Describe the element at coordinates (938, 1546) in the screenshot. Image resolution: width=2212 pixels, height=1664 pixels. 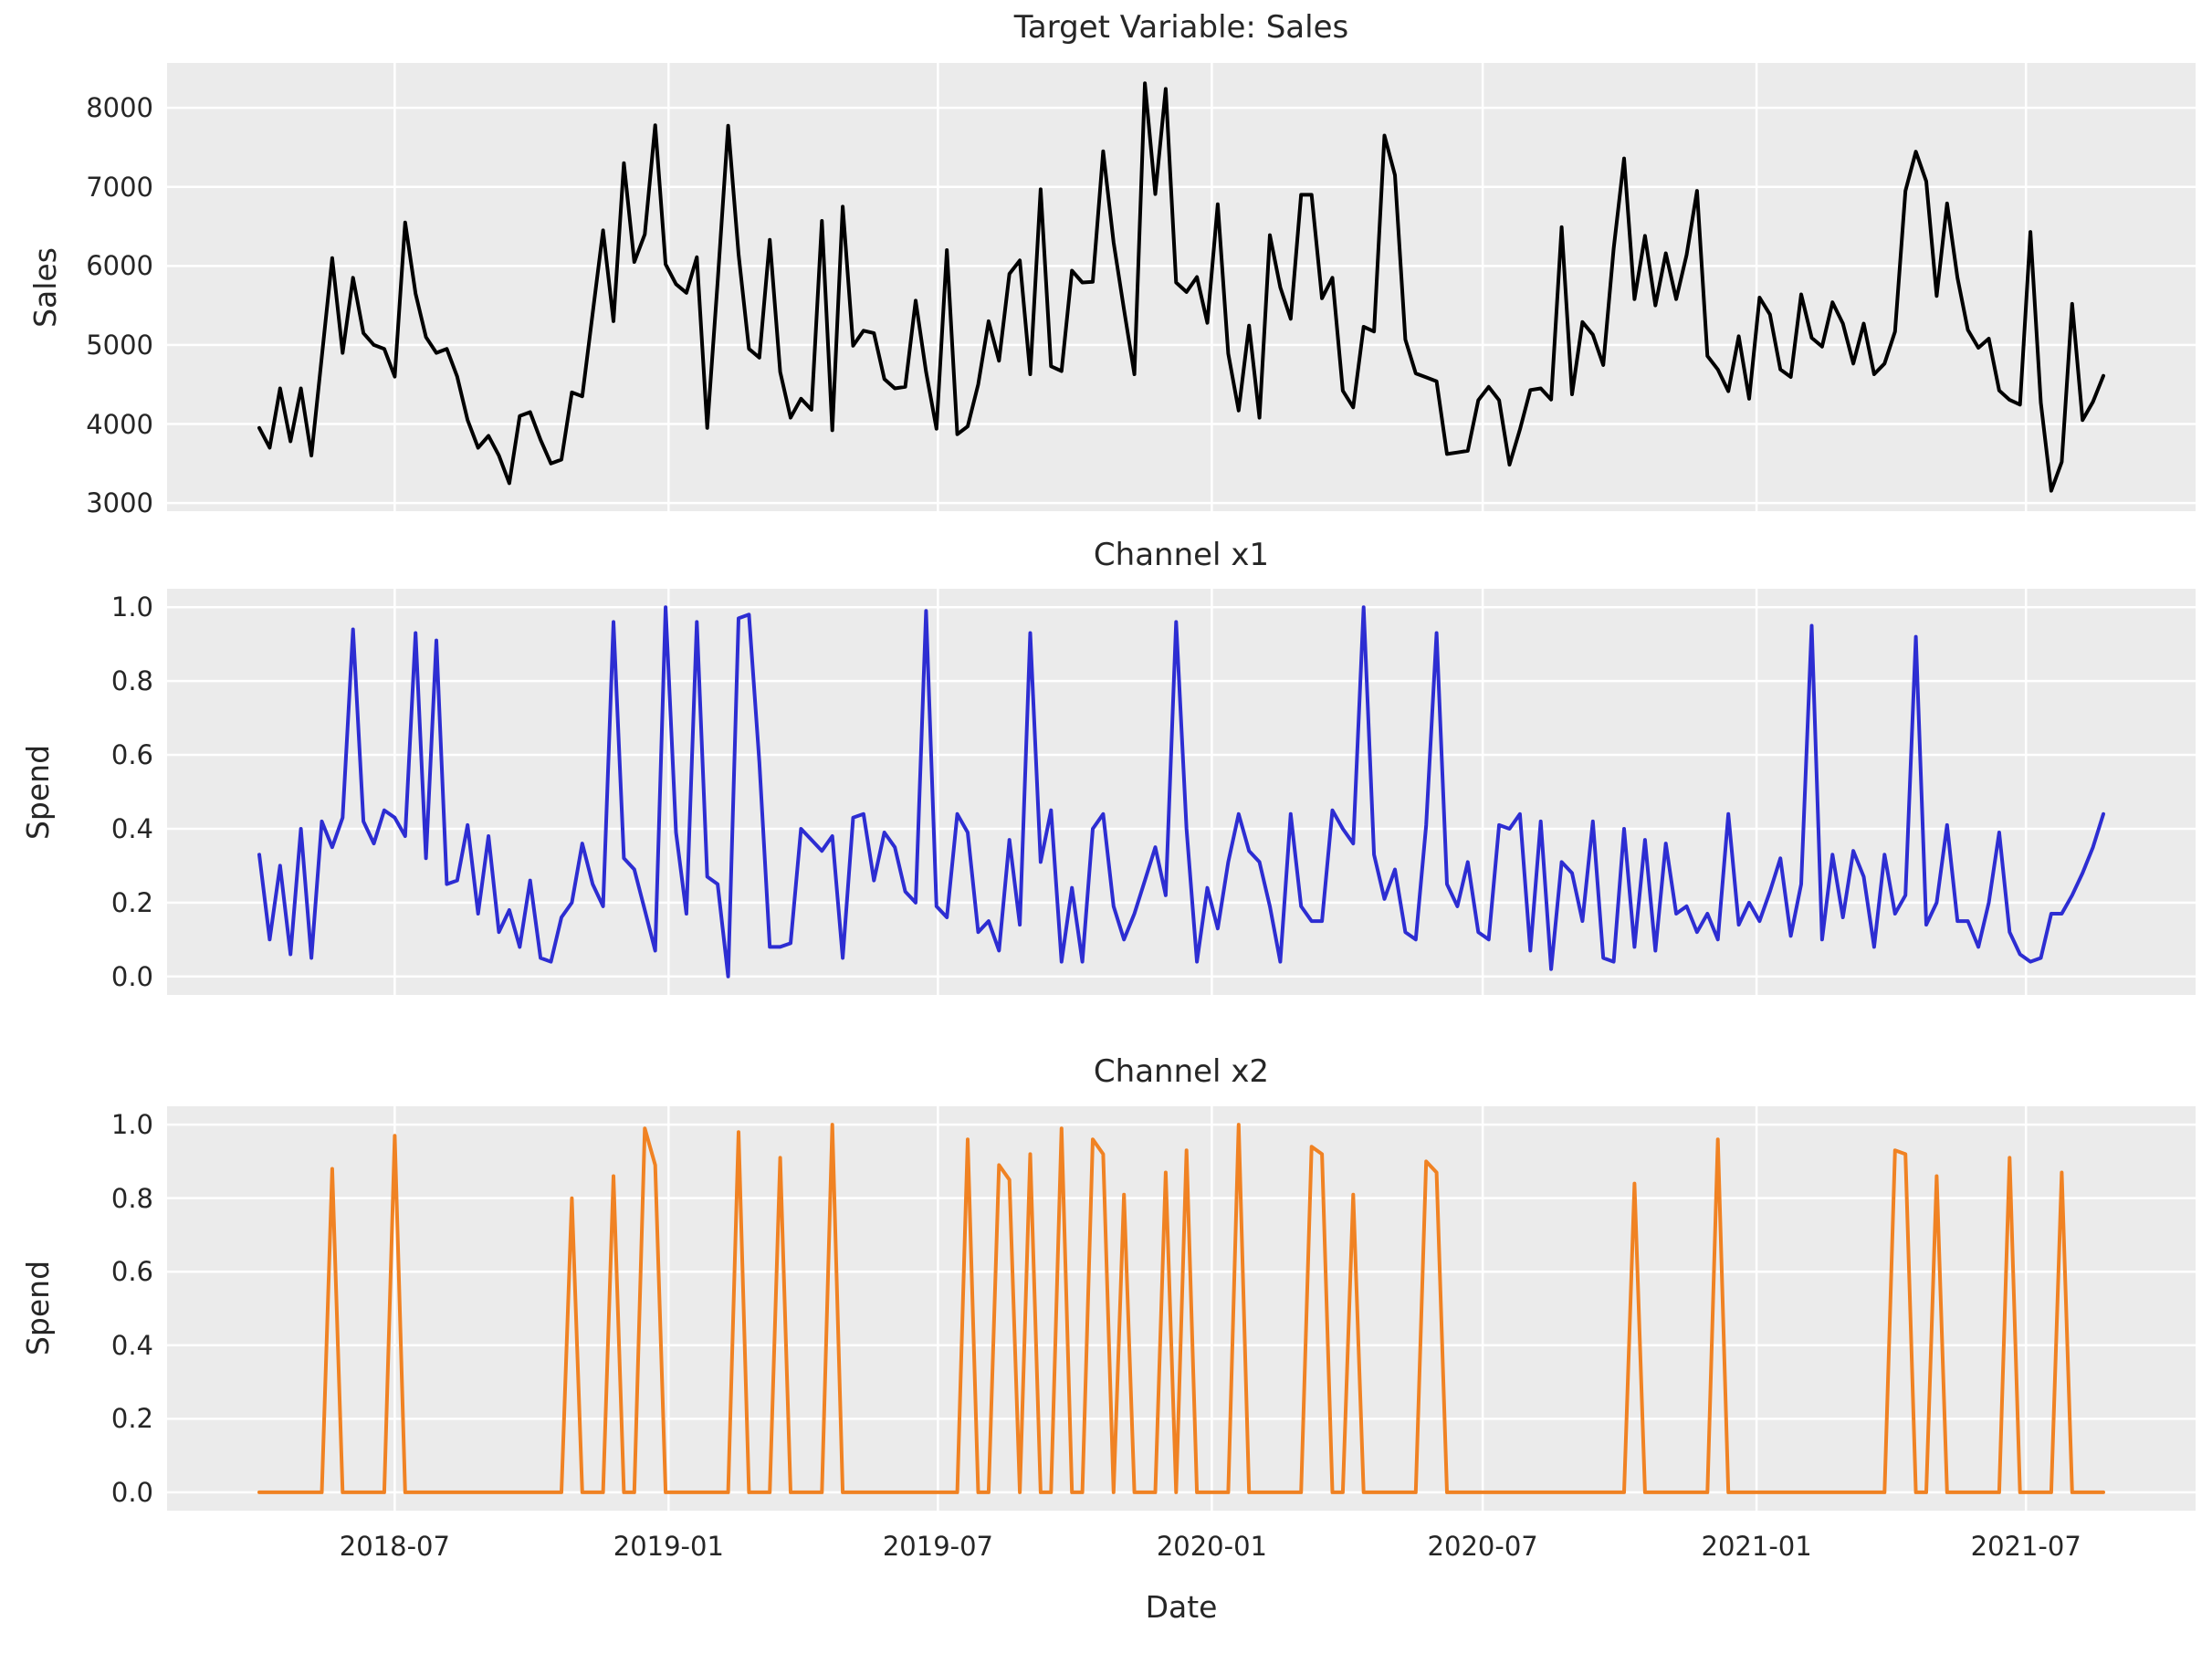
I see `x-tick-label: 2019-07` at that location.